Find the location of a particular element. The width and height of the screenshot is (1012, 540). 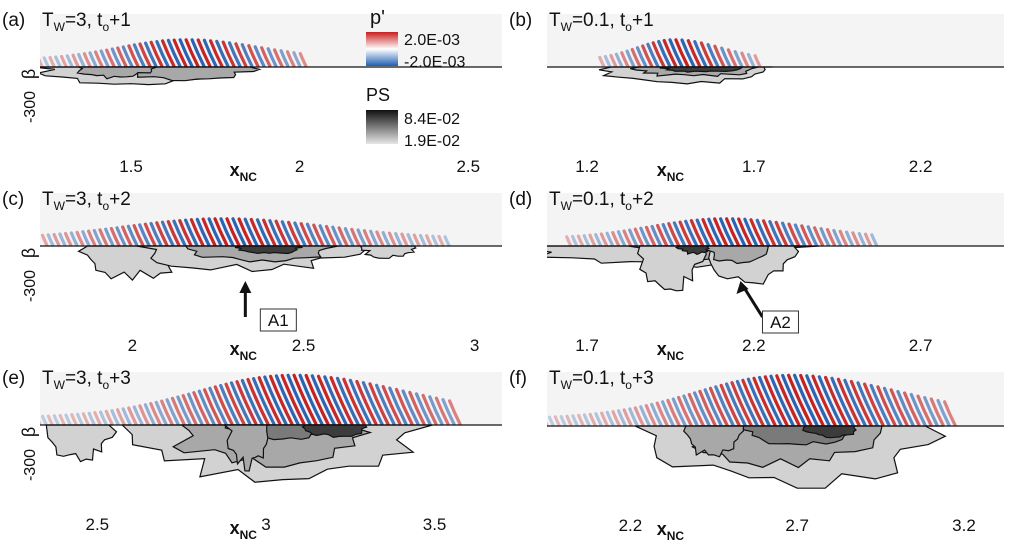

xlabel: xNC is located at coordinates (671, 529).